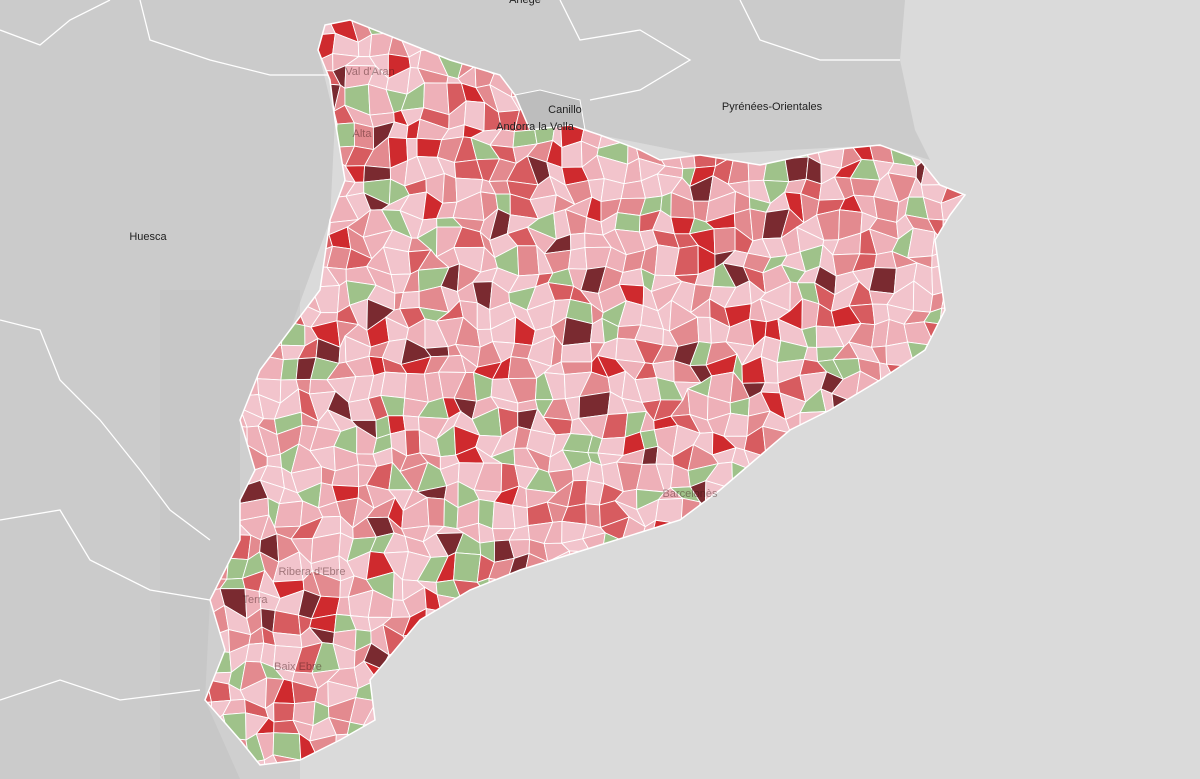  I want to click on place-label: Canillo, so click(565, 110).